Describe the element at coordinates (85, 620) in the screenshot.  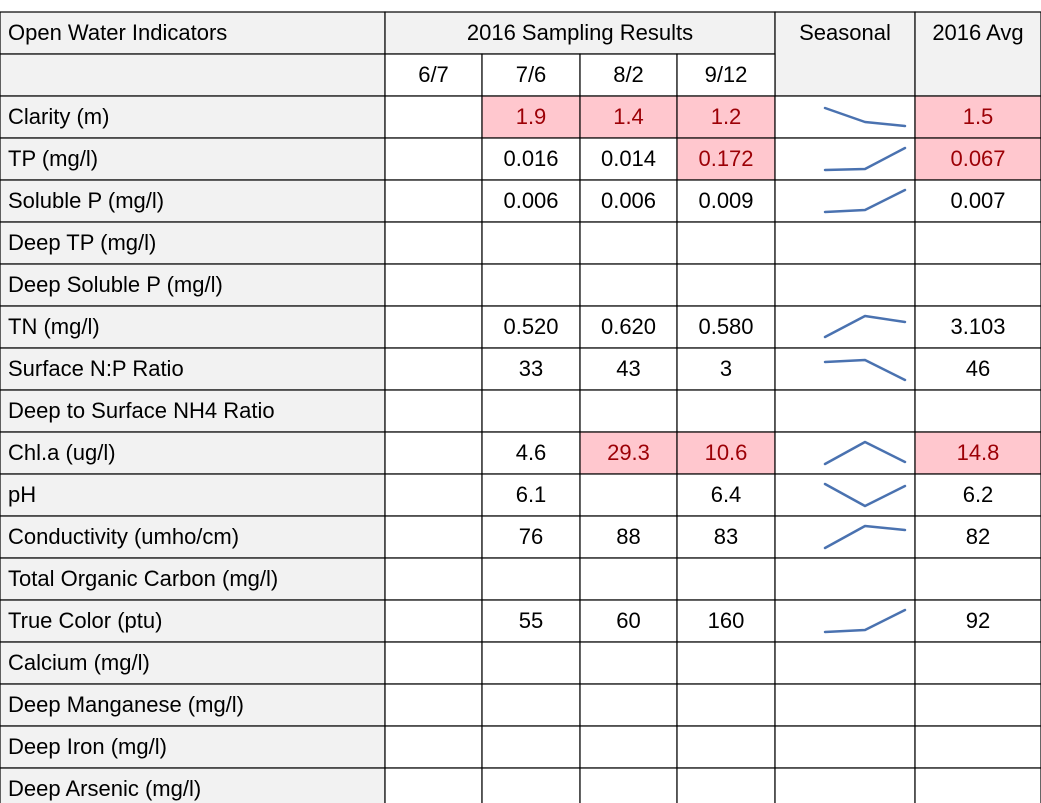
I see `cell-text: True Color (ptu)` at that location.